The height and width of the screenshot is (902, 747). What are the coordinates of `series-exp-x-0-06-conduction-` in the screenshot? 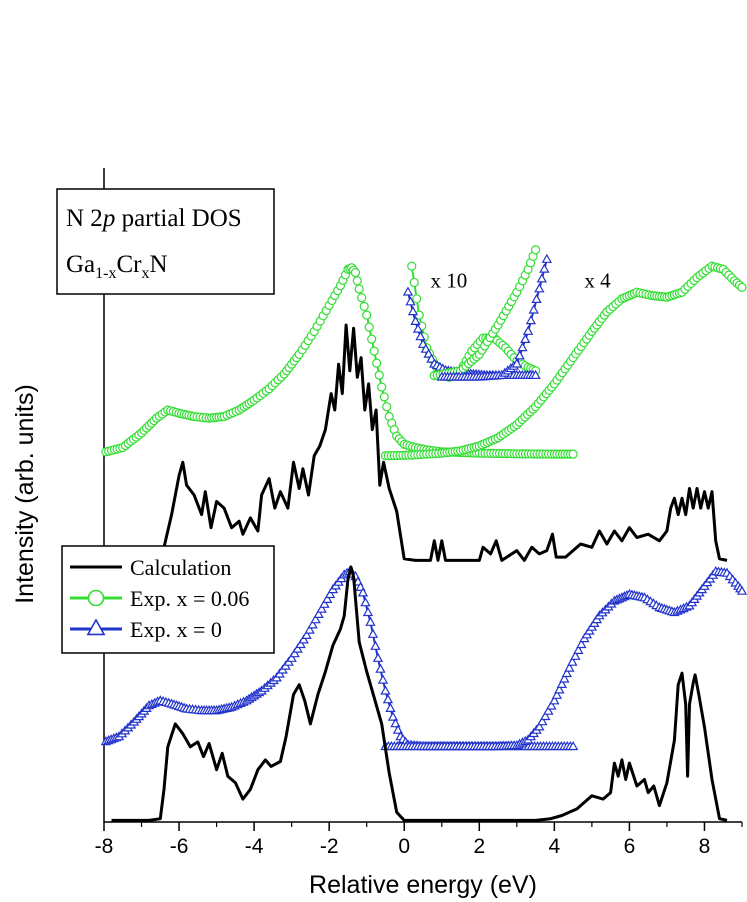 It's located at (563, 361).